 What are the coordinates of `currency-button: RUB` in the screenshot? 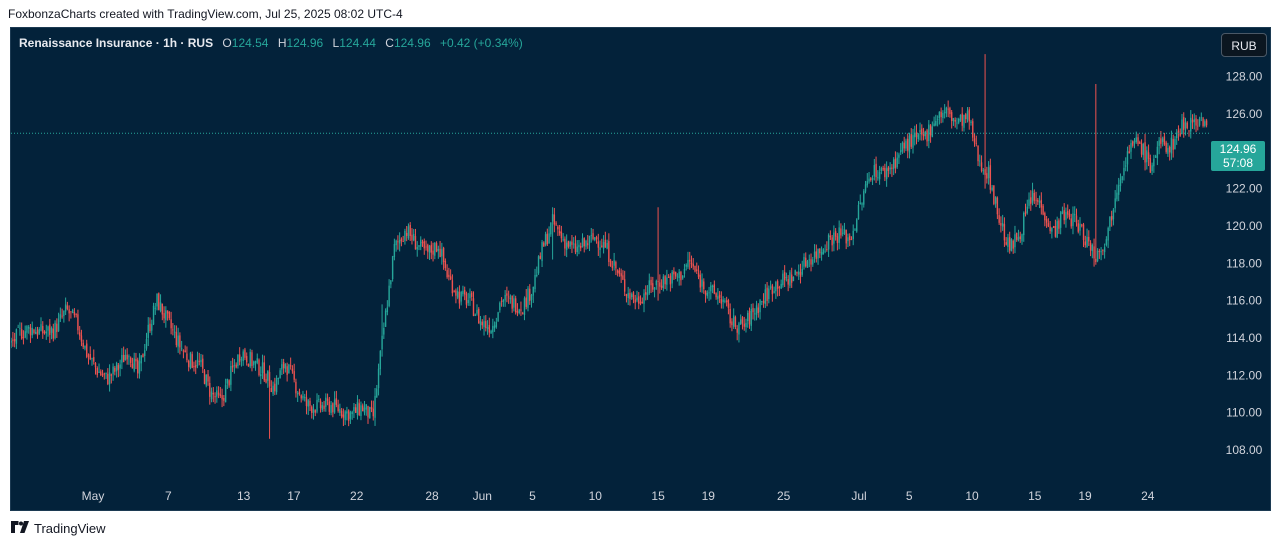 It's located at (1244, 45).